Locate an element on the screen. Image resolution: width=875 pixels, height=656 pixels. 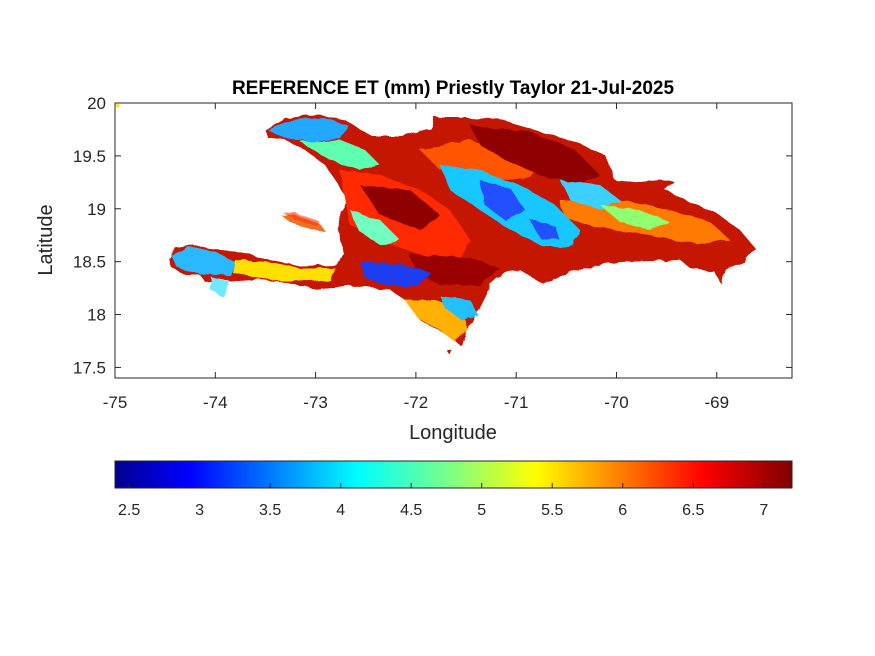
y-tick-label: 18 is located at coordinates (96, 315).